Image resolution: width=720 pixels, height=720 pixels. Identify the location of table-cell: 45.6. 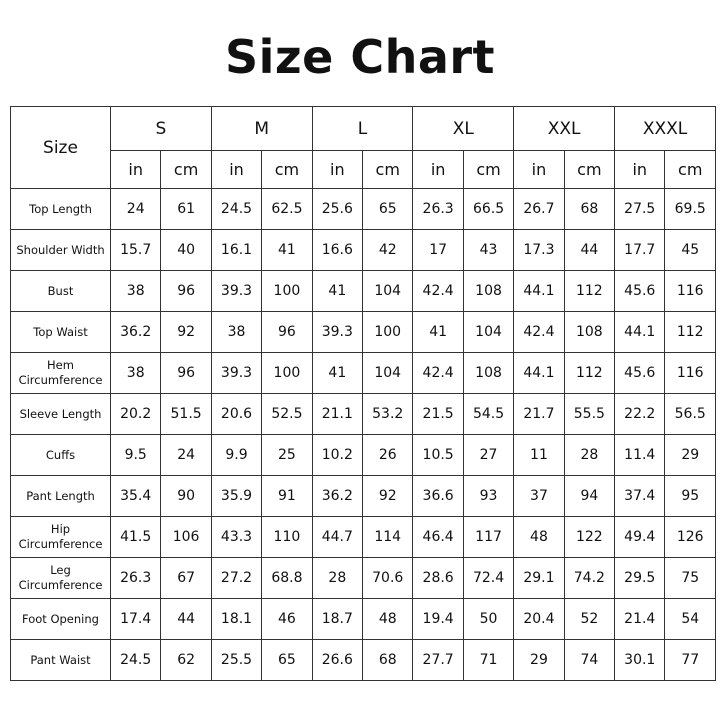
(640, 291).